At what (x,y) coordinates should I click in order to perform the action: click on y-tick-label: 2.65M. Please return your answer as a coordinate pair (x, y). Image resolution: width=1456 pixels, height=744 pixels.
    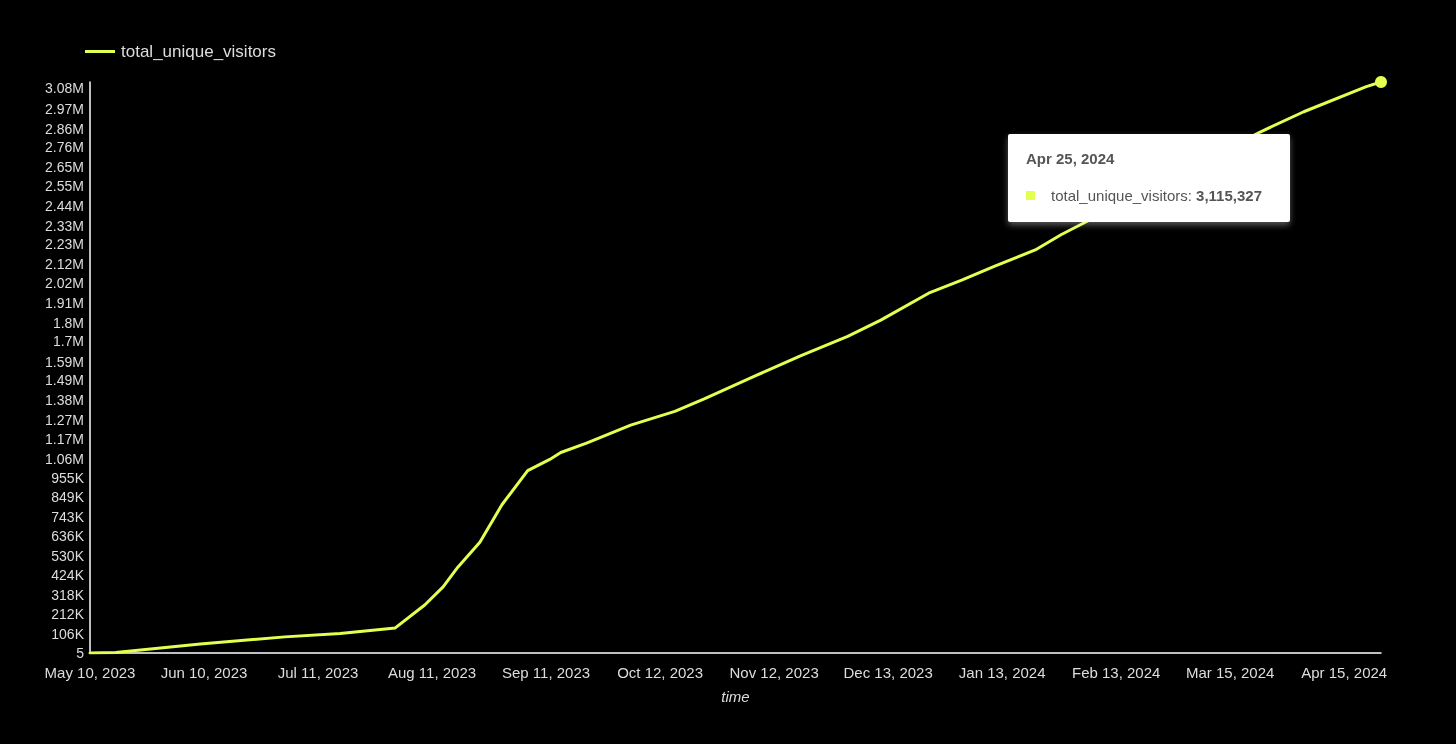
    Looking at the image, I should click on (64, 167).